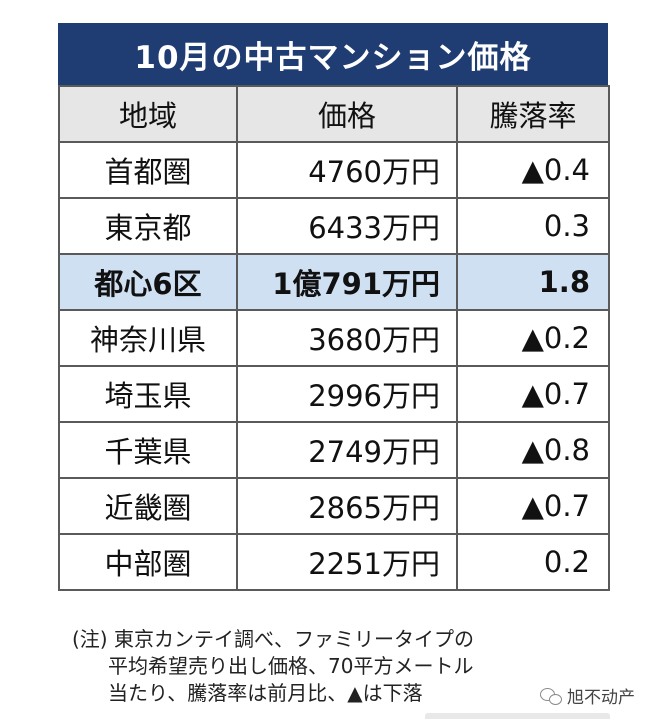 The width and height of the screenshot is (660, 719). What do you see at coordinates (148, 450) in the screenshot?
I see `region-cell: 千葉県` at bounding box center [148, 450].